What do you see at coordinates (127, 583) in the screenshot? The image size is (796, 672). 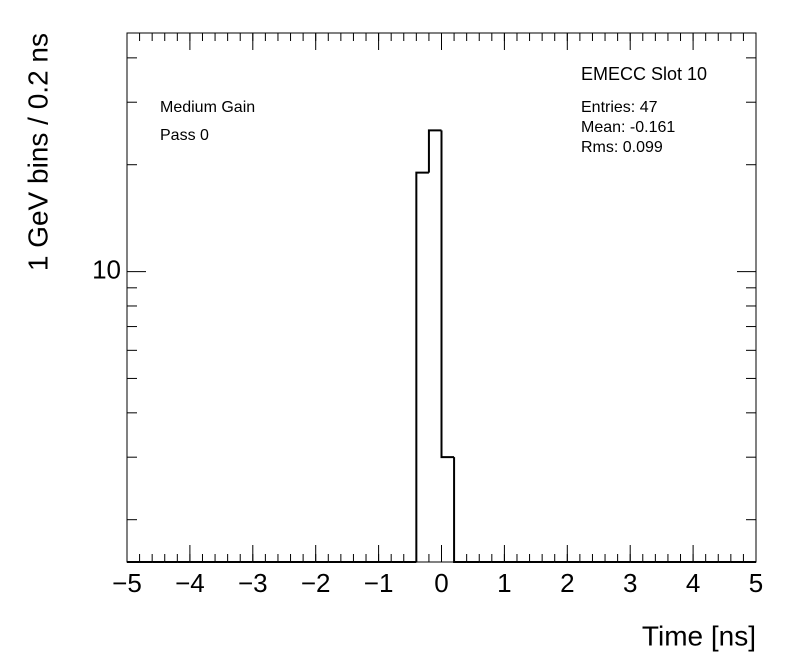 I see `x-tick-label: −5` at bounding box center [127, 583].